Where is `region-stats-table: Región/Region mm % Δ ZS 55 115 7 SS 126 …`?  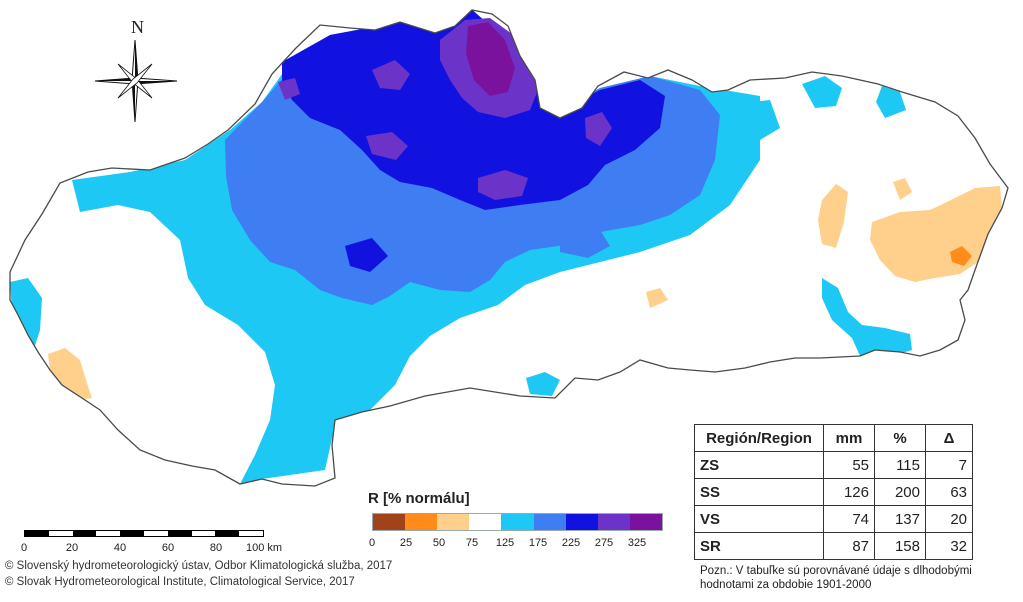 region-stats-table: Región/Region mm % Δ ZS 55 115 7 SS 126 … is located at coordinates (833, 492).